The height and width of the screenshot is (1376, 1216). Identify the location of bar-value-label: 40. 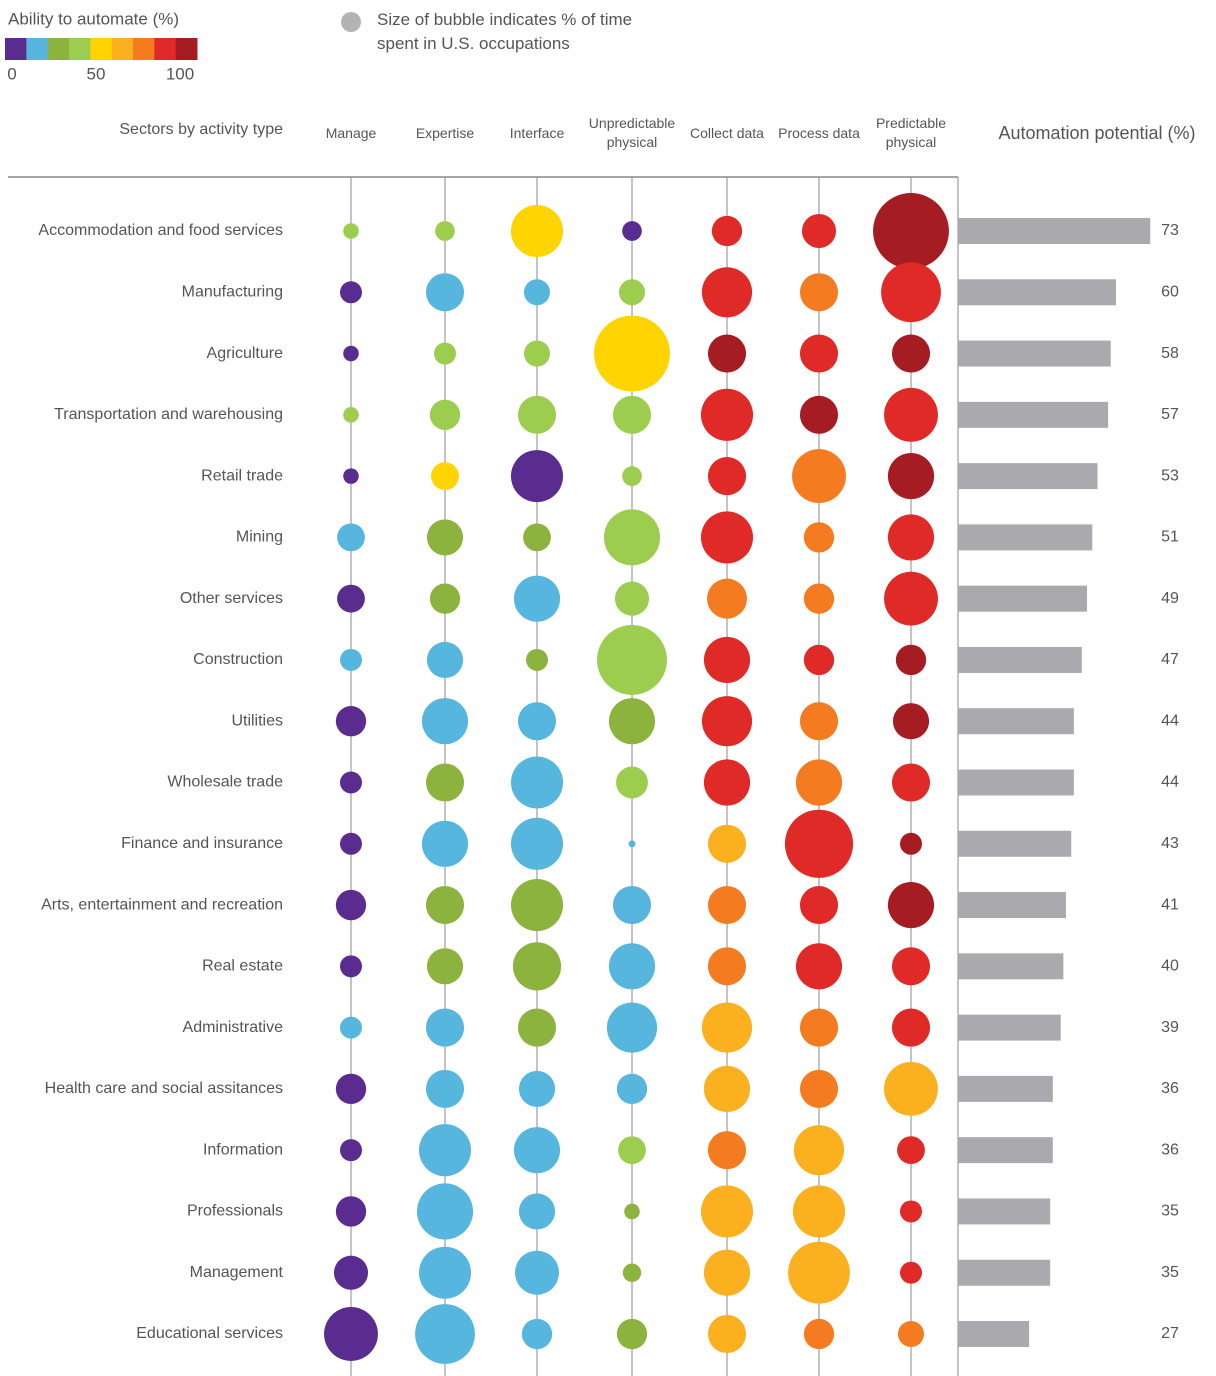
(1170, 966).